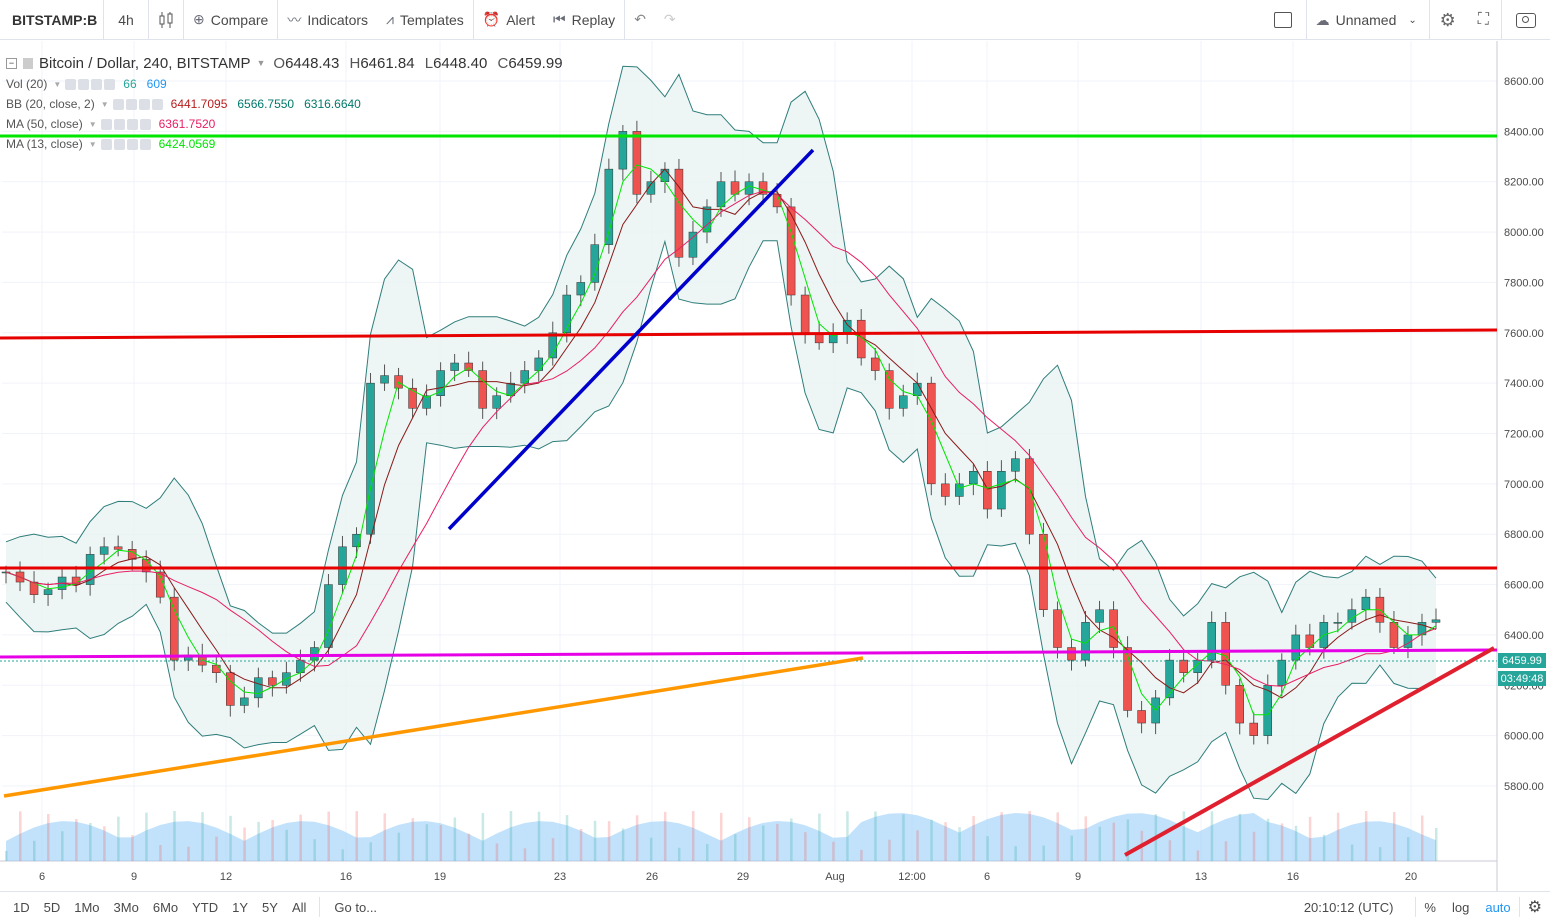 The height and width of the screenshot is (922, 1550). Describe the element at coordinates (145, 63) in the screenshot. I see `series-title: Bitcoin / Dollar, 240, BITSTAMP` at that location.